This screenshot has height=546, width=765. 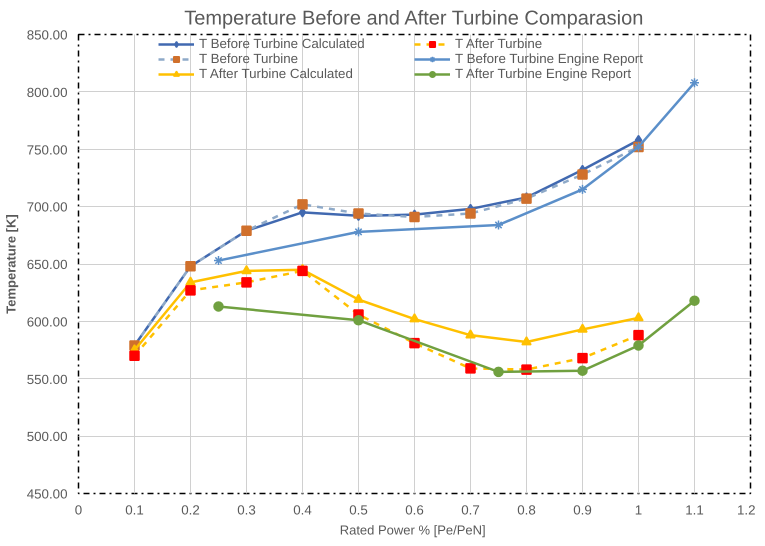 What do you see at coordinates (11, 264) in the screenshot?
I see `y-axis-title: Temperature [K]` at bounding box center [11, 264].